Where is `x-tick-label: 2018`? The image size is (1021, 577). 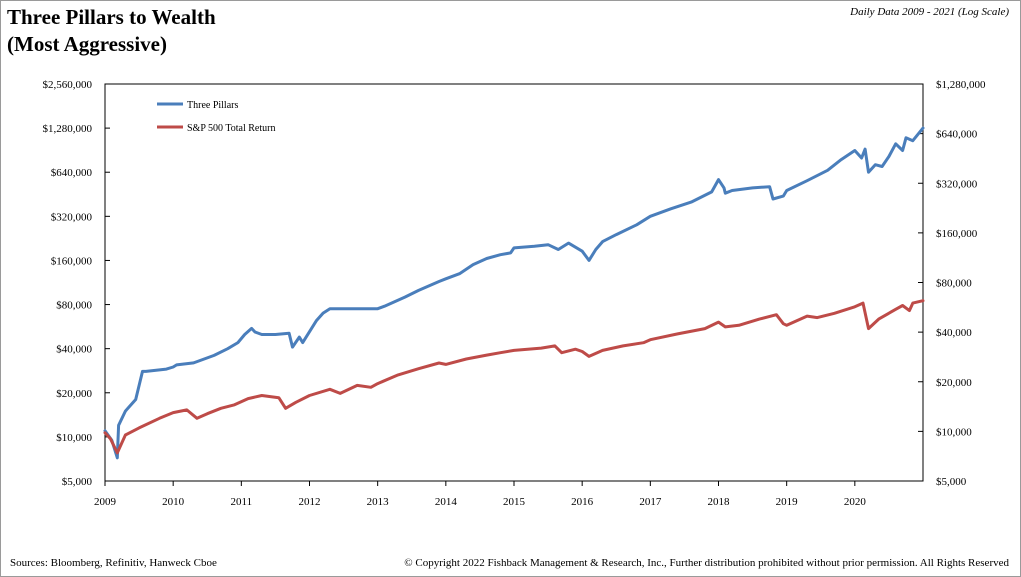
x-tick-label: 2018 is located at coordinates (719, 502).